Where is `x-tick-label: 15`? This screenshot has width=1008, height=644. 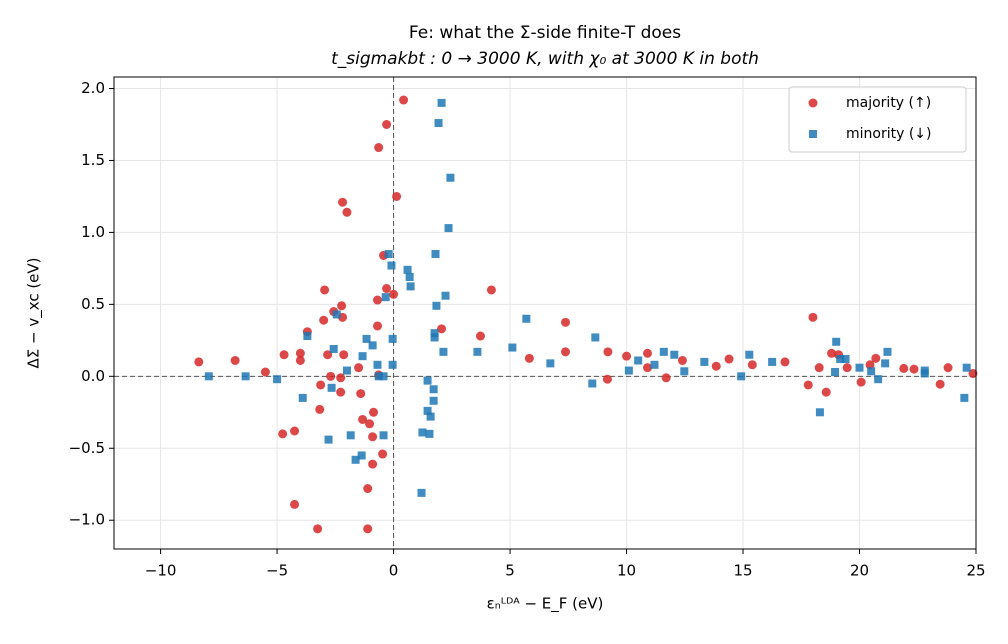 x-tick-label: 15 is located at coordinates (742, 571).